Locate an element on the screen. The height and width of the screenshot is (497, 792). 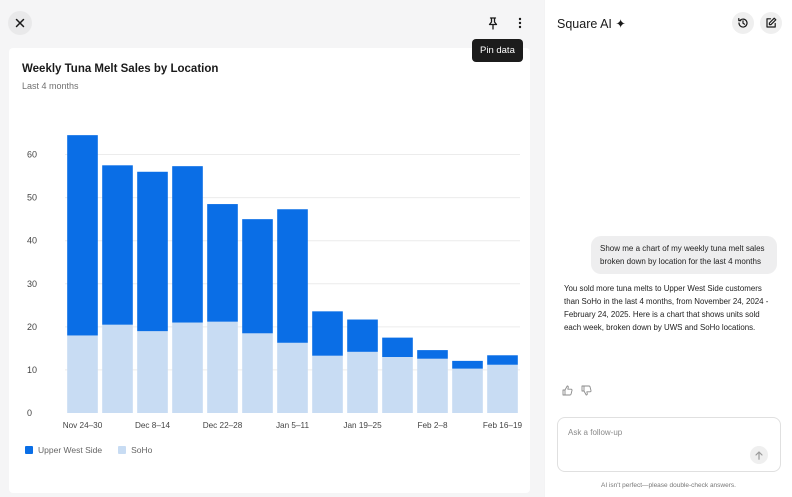
x-tick-label-4: Dec 22–28 is located at coordinates (223, 425).